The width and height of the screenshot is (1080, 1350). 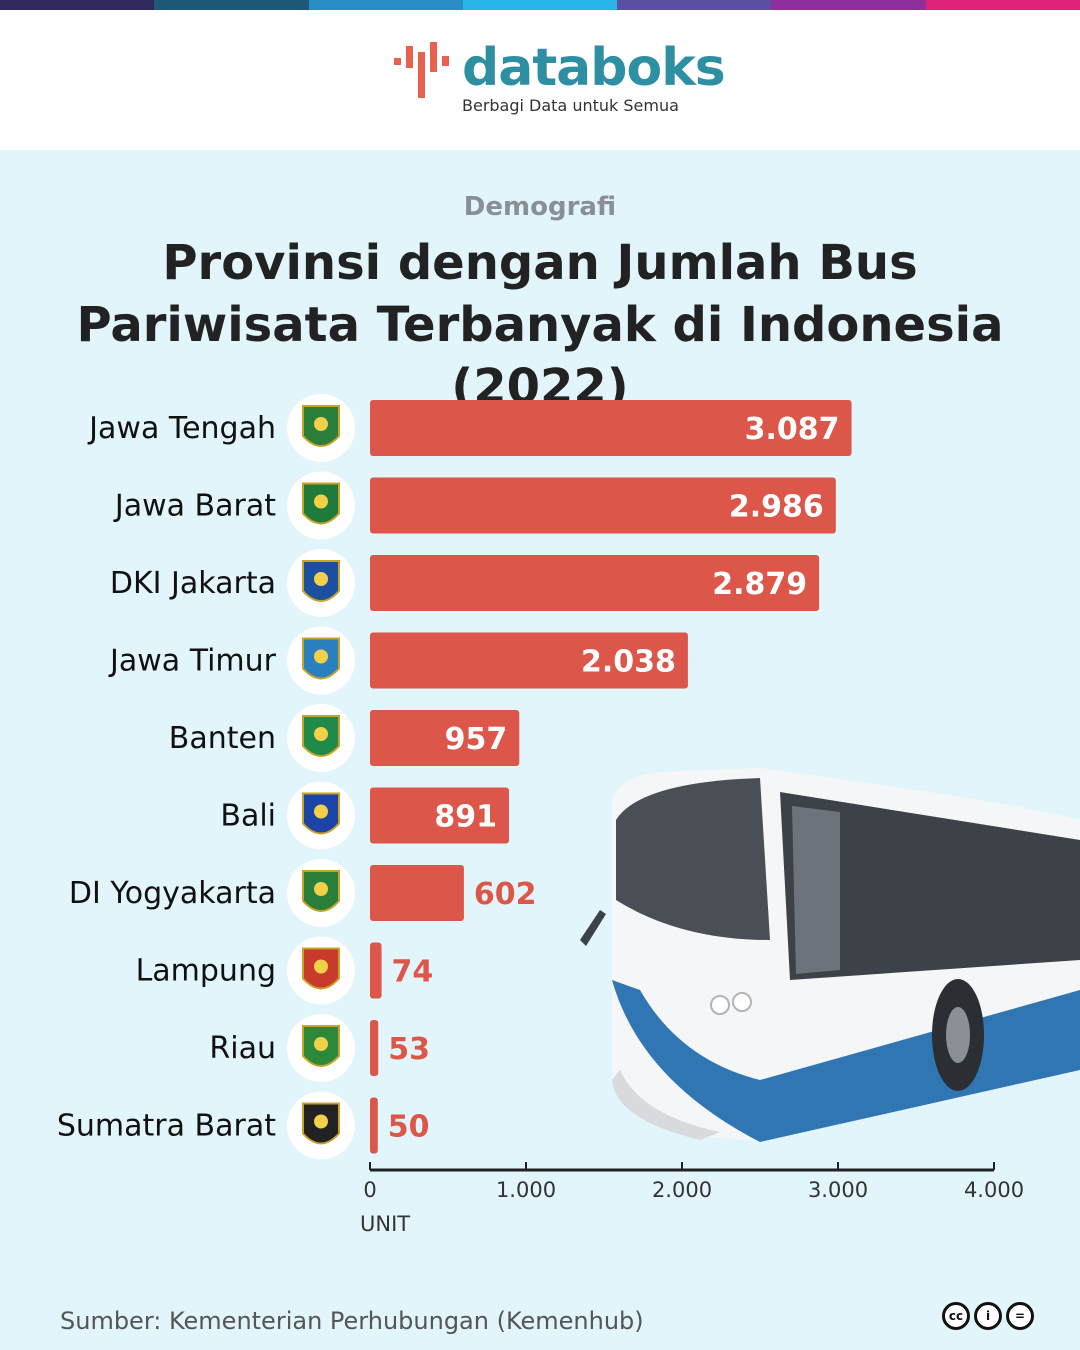 What do you see at coordinates (838, 1190) in the screenshot?
I see `tick-label: 3.000` at bounding box center [838, 1190].